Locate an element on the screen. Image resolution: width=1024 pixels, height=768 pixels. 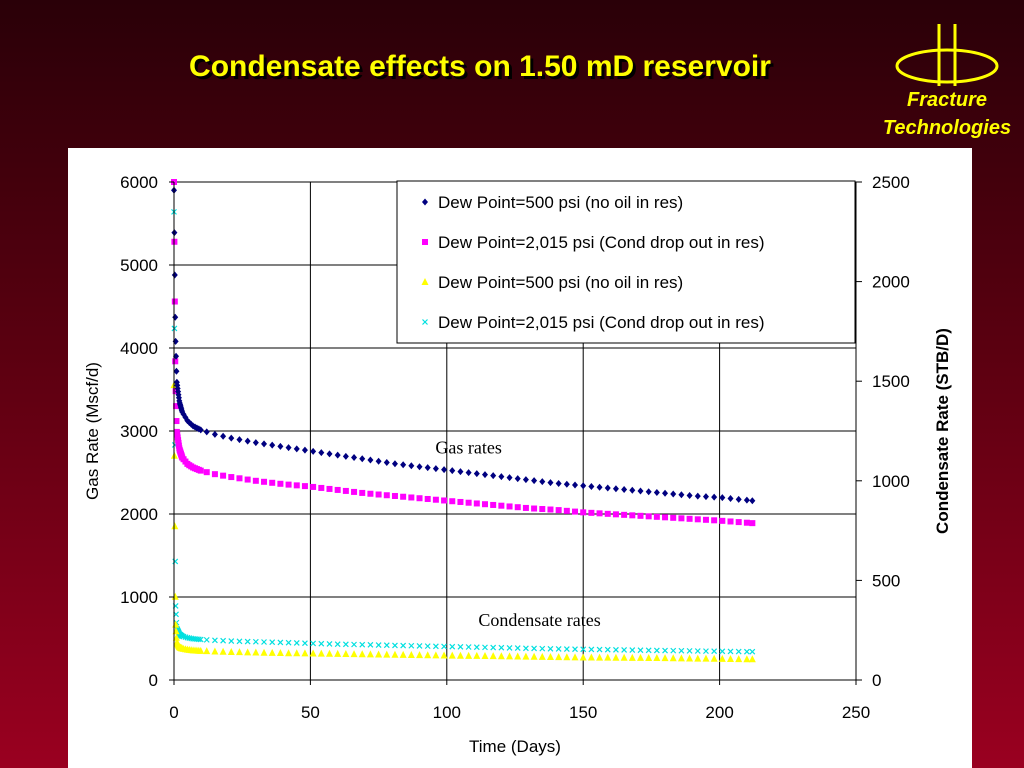
y2-tick-label: 2500 is located at coordinates (891, 182).